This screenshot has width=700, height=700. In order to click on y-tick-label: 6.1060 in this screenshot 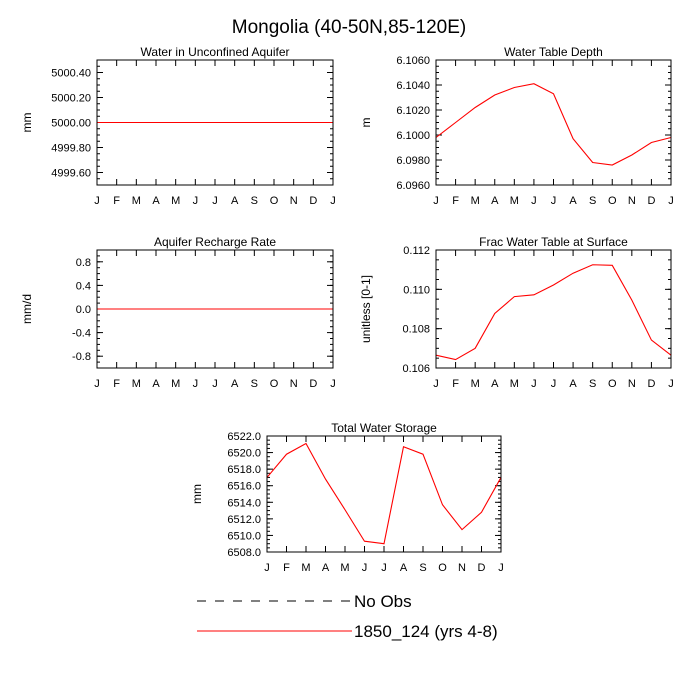, I will do `click(413, 61)`.